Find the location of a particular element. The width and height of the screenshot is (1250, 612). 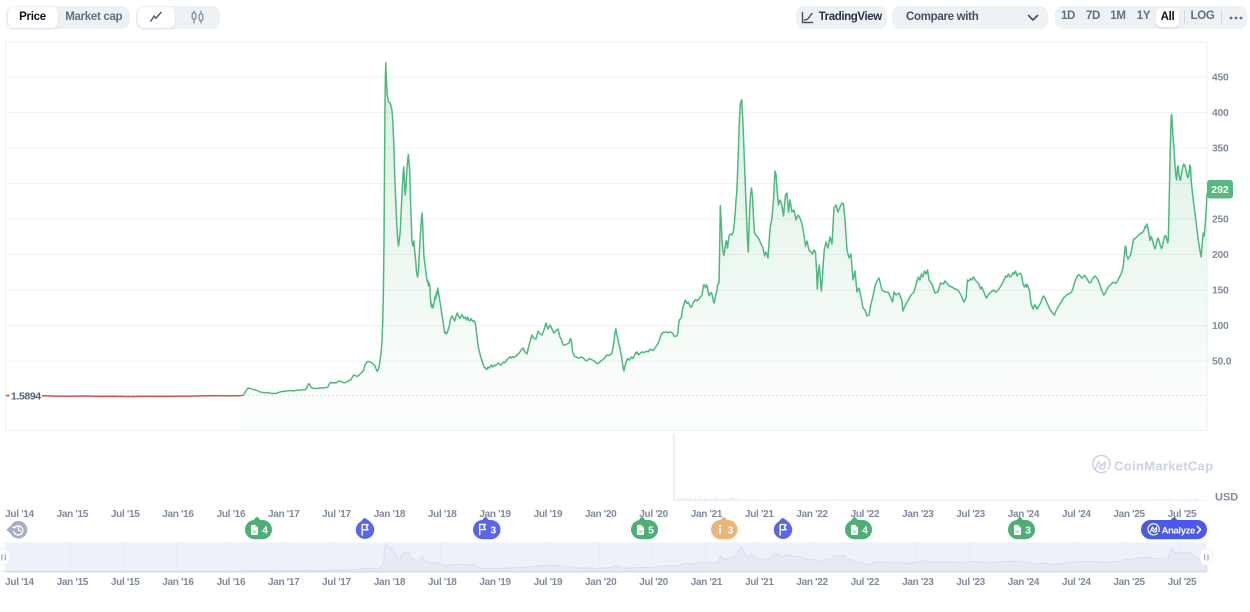

svg-text: 50.0 is located at coordinates (1222, 362).